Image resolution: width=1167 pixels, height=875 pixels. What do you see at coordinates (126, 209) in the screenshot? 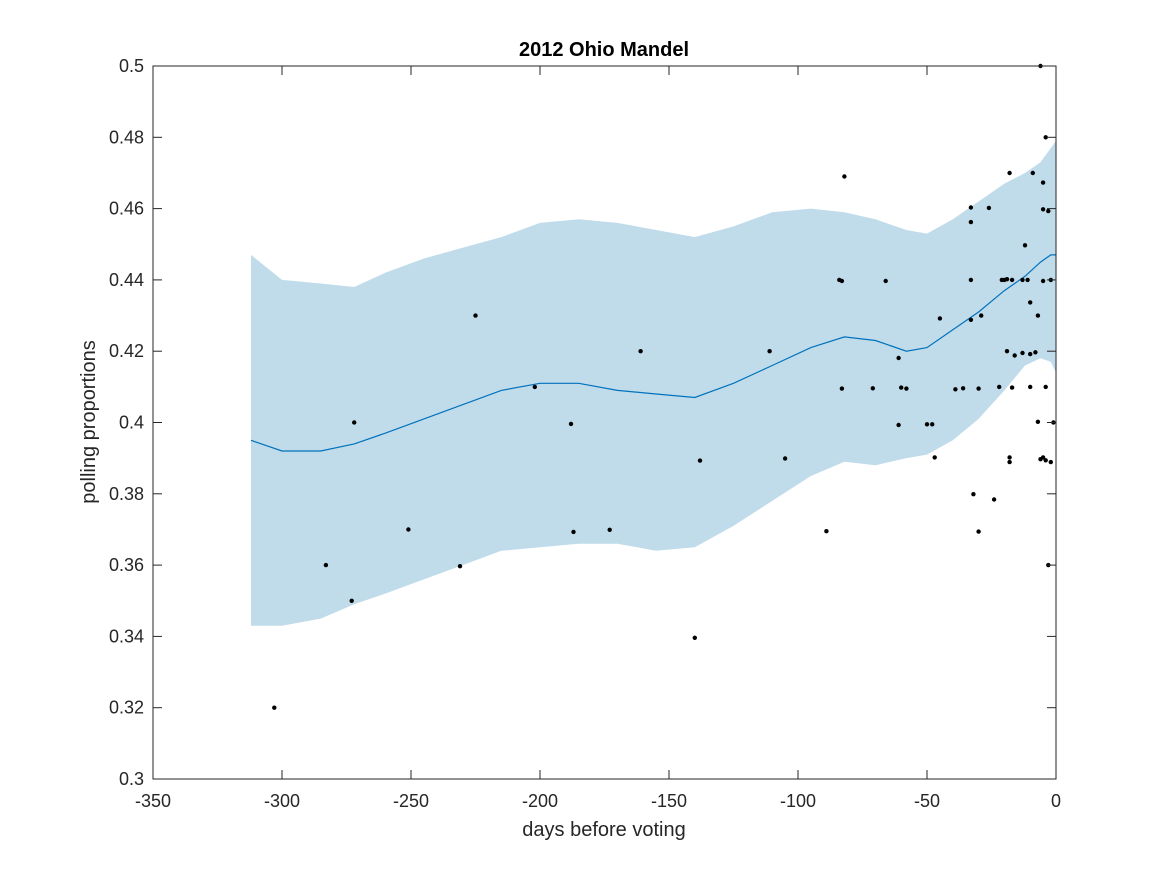
I see `y-tick-label-8: 0.46` at bounding box center [126, 209].